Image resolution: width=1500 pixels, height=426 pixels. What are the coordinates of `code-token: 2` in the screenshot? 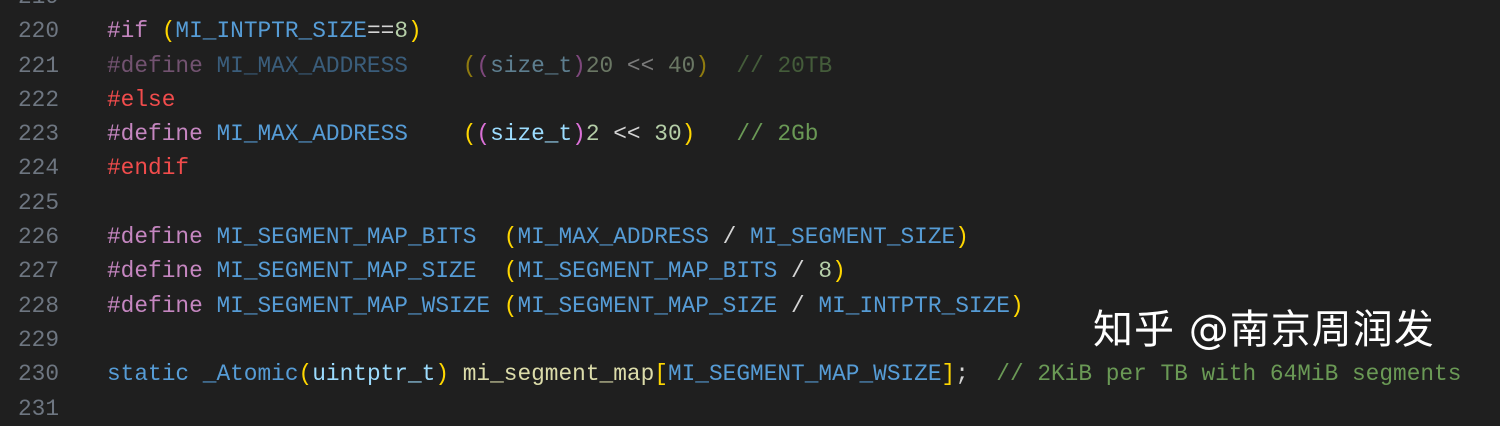 It's located at (592, 134).